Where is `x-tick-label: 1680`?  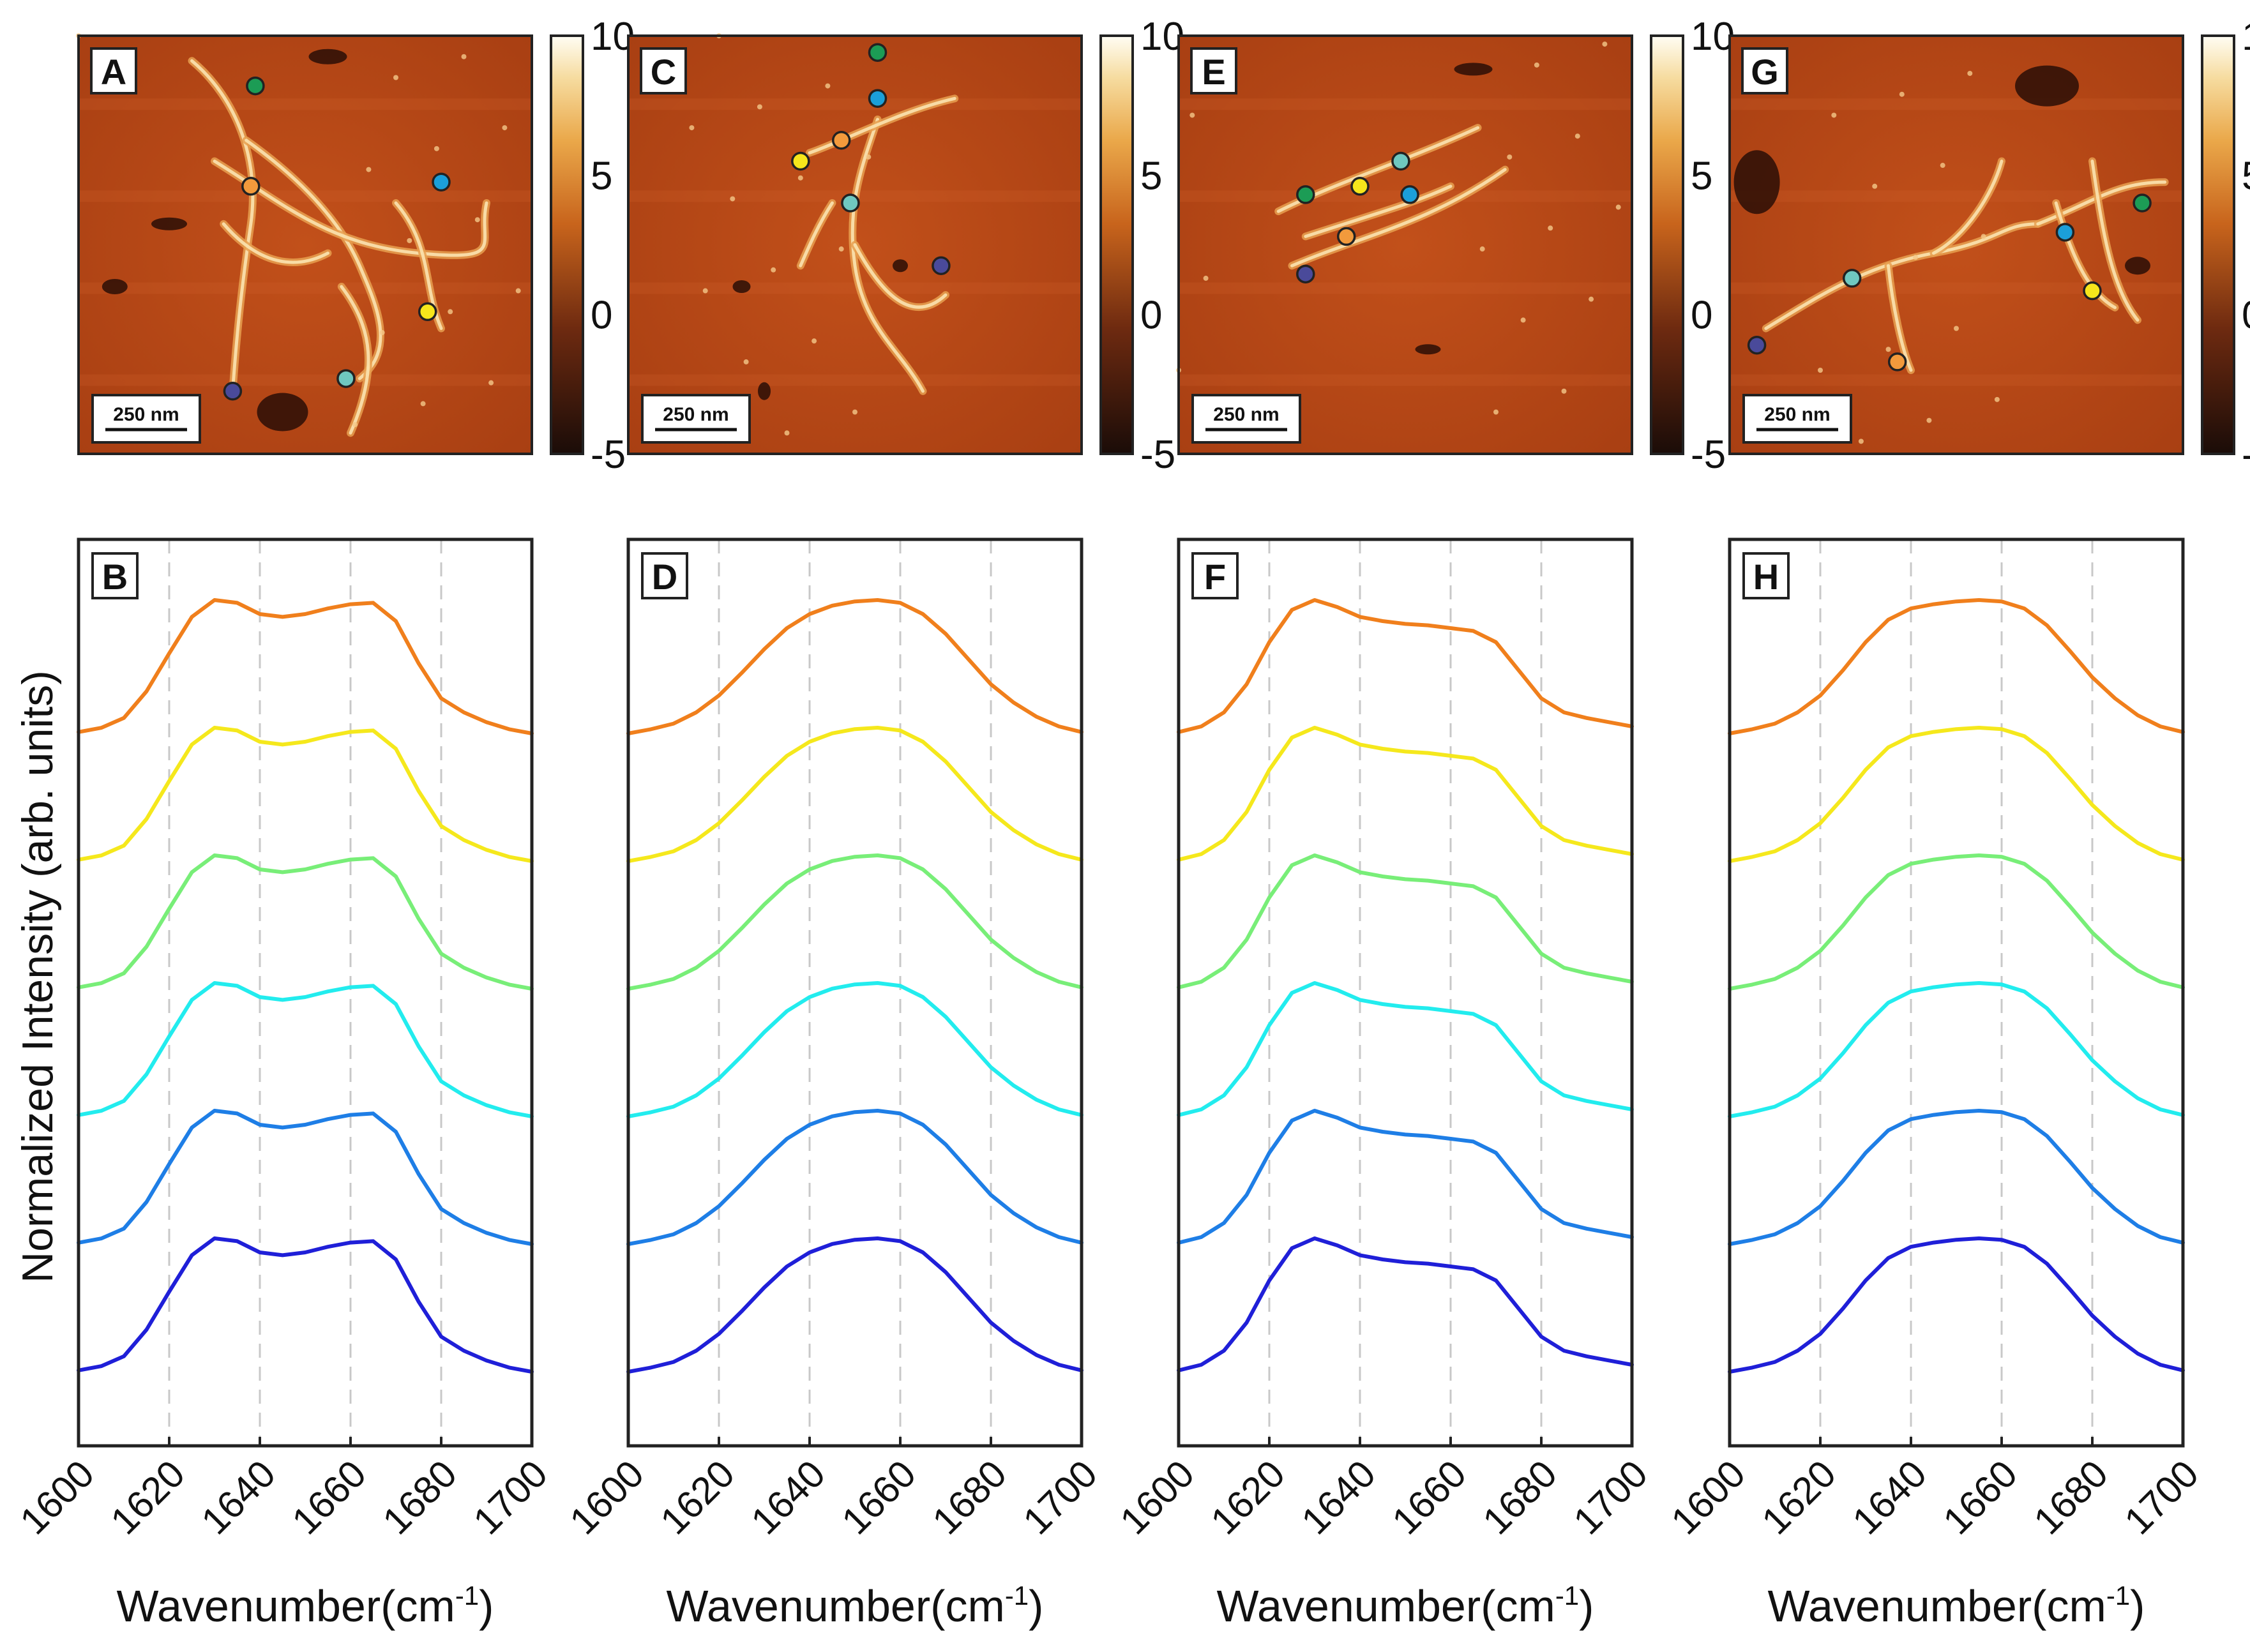 x-tick-label: 1680 is located at coordinates (419, 1497).